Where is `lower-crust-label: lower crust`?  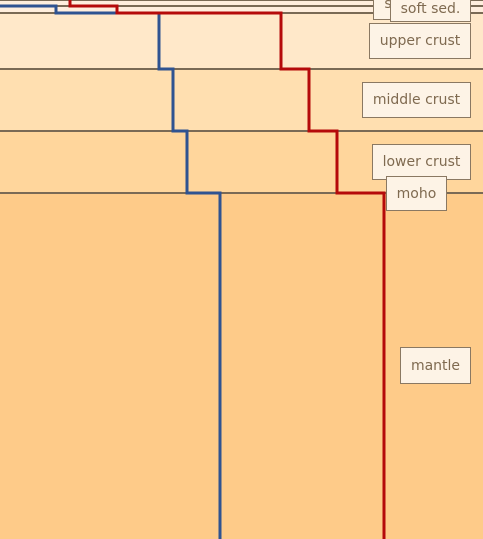
lower-crust-label: lower crust is located at coordinates (421, 162).